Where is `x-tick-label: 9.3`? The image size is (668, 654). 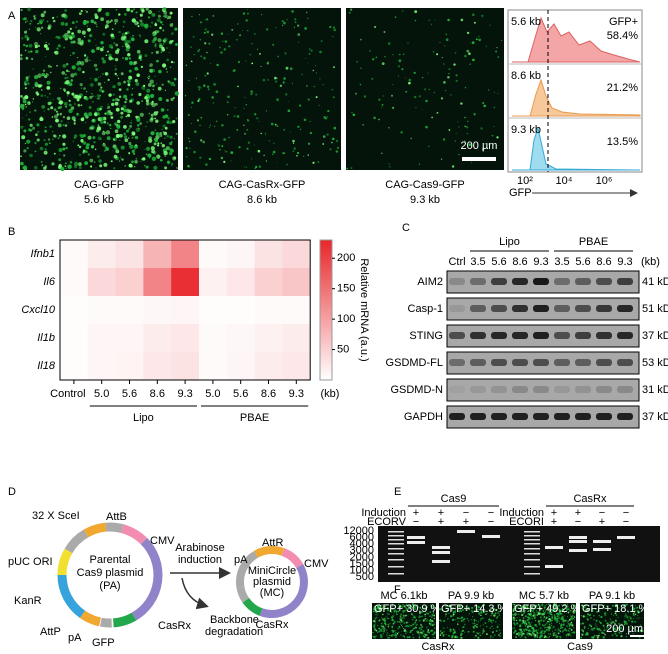
x-tick-label: 9.3 is located at coordinates (296, 394).